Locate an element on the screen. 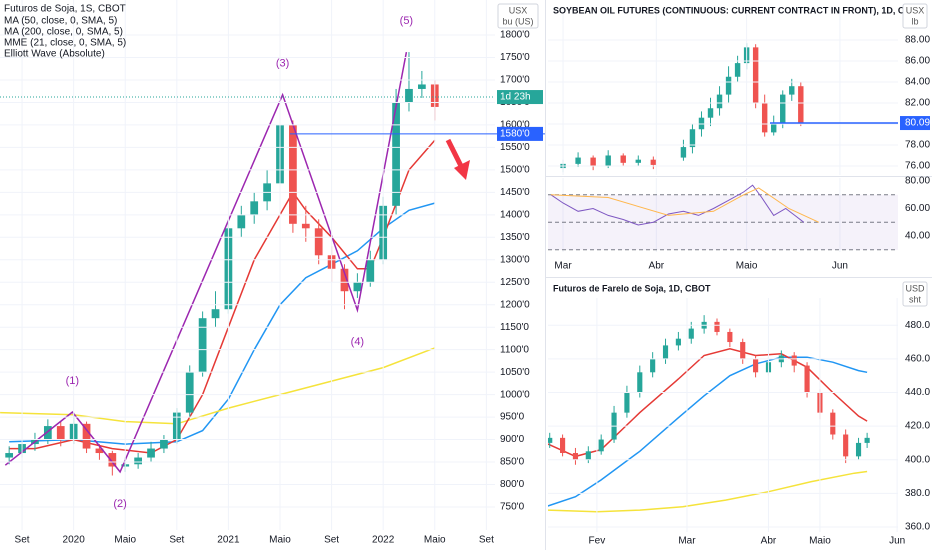 The image size is (932, 550). y-tick-label: 1550'0 is located at coordinates (515, 147).